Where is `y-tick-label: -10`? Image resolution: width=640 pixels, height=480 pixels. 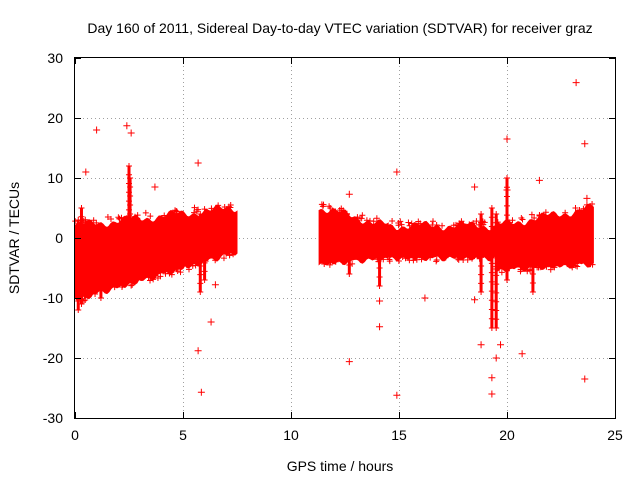 y-tick-label: -10 is located at coordinates (53, 298).